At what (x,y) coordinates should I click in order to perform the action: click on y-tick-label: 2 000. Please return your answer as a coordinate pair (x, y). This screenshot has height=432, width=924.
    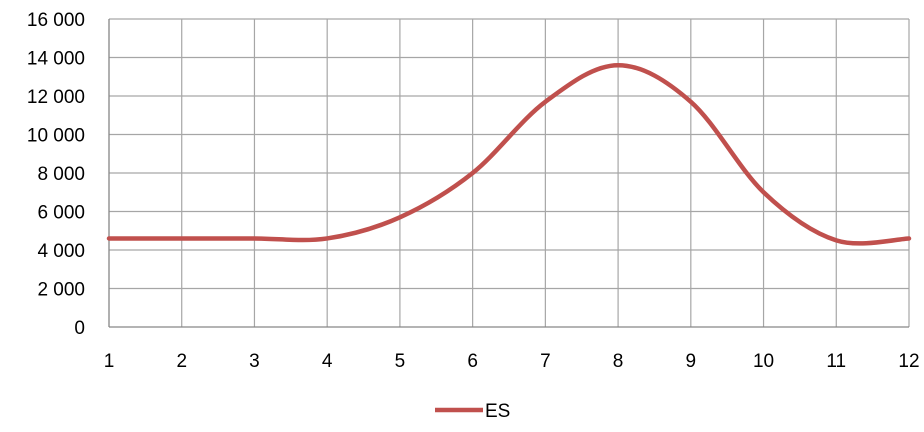
    Looking at the image, I should click on (61, 290).